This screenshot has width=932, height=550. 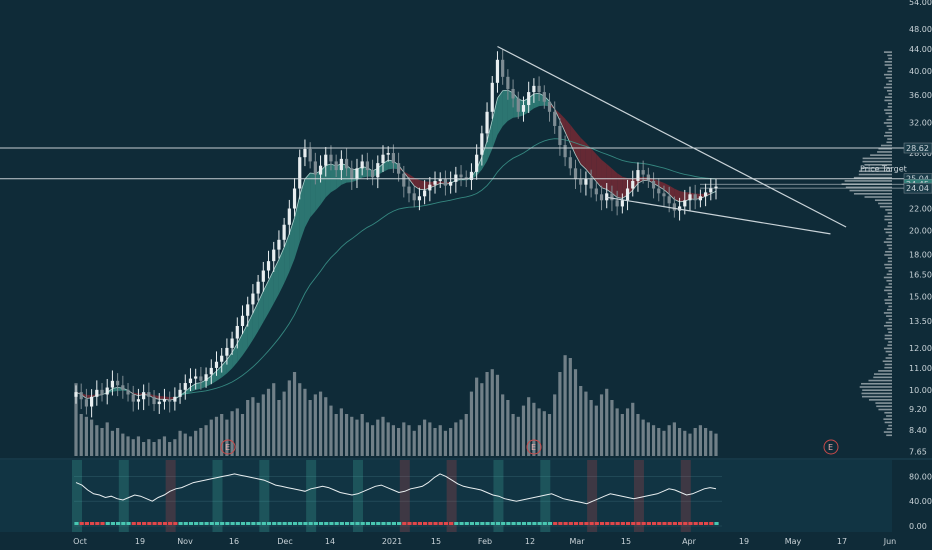 What do you see at coordinates (920, 3) in the screenshot?
I see `y-tick-label: 54.00` at bounding box center [920, 3].